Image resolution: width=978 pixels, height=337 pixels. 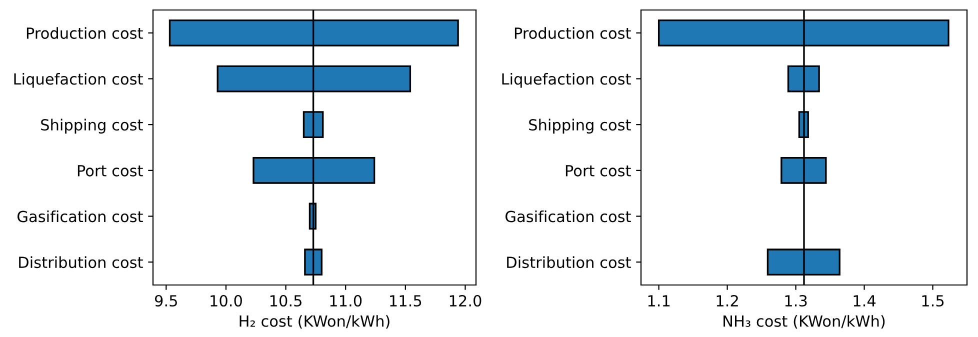 What do you see at coordinates (727, 300) in the screenshot?
I see `x-tick-label: 1.2` at bounding box center [727, 300].